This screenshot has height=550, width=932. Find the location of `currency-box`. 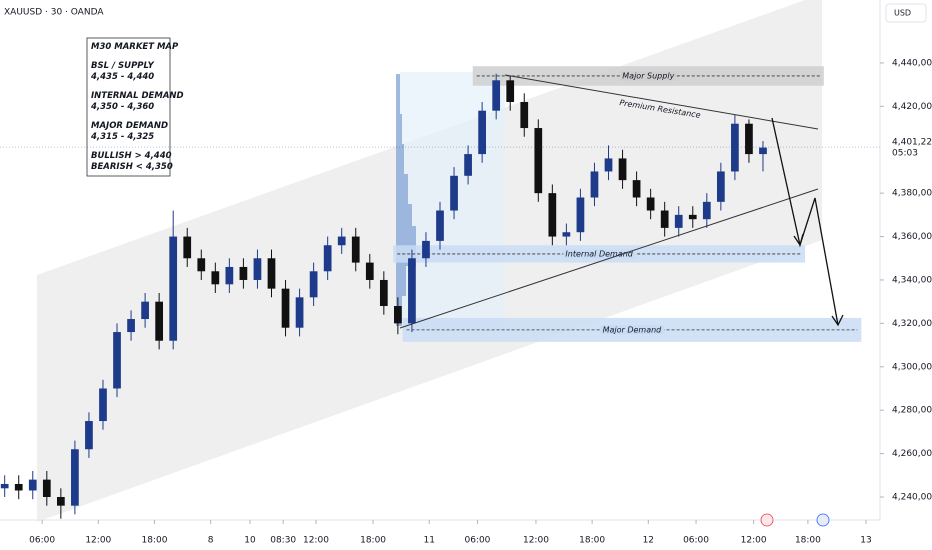

currency-box is located at coordinates (906, 13).